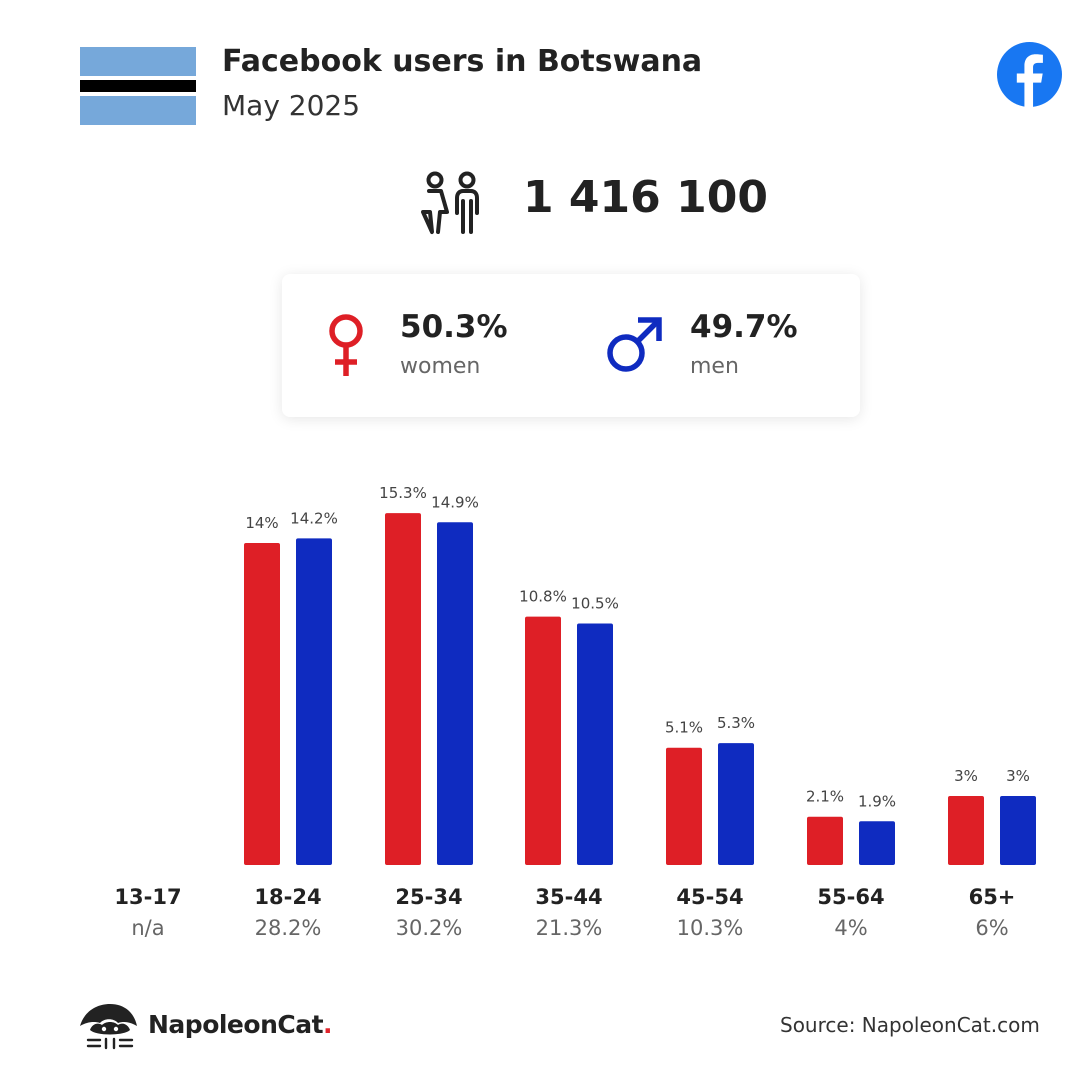 The height and width of the screenshot is (1080, 1080). Describe the element at coordinates (261, 523) in the screenshot. I see `data-label-18-24-series-1: 14%` at that location.